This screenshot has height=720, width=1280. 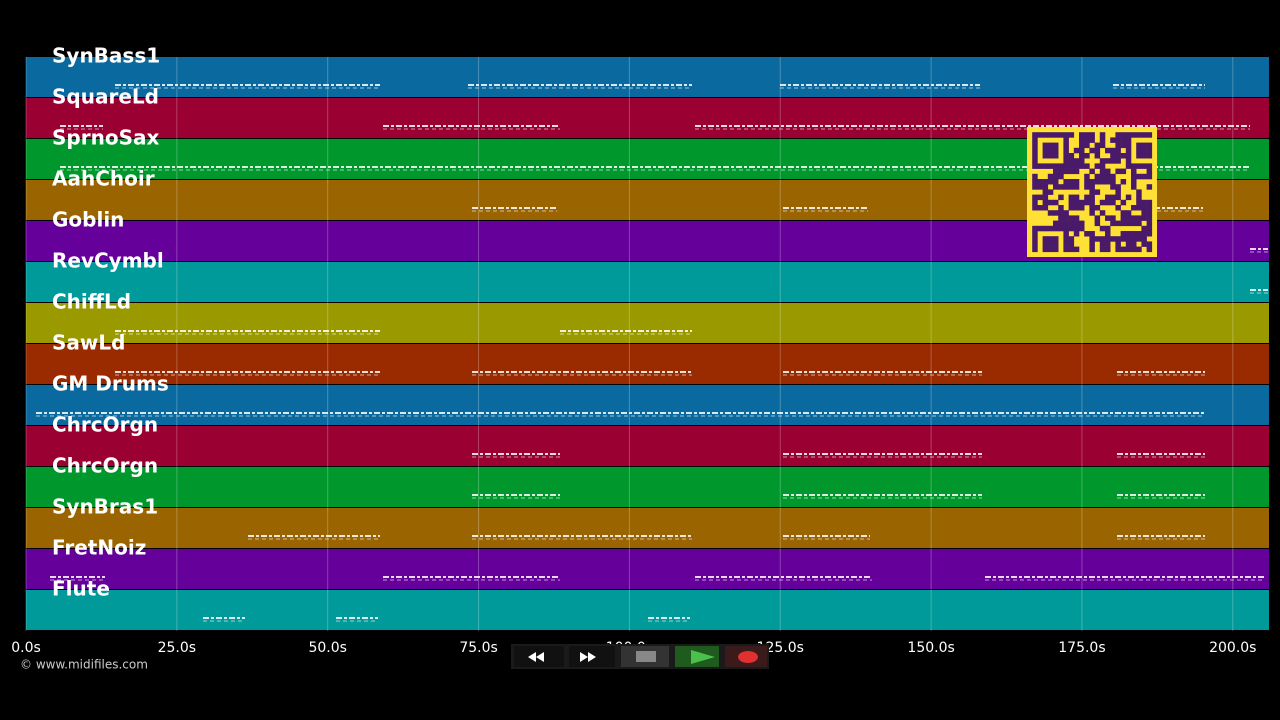 What do you see at coordinates (478, 648) in the screenshot?
I see `time-tick-label: 75.0s` at bounding box center [478, 648].